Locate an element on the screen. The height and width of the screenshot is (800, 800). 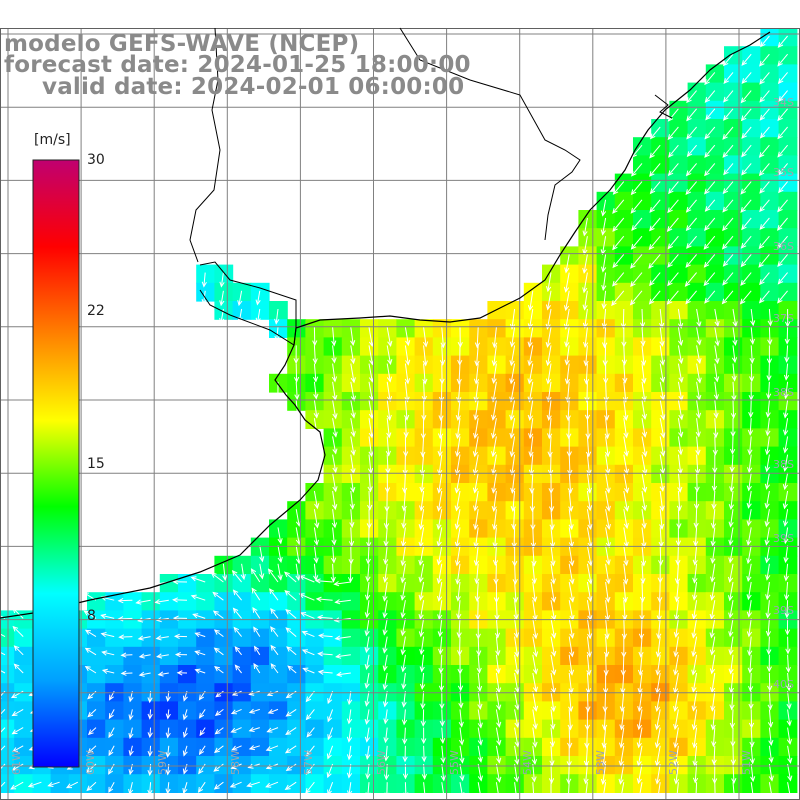
lon-label-51w: 51W is located at coordinates (746, 762).